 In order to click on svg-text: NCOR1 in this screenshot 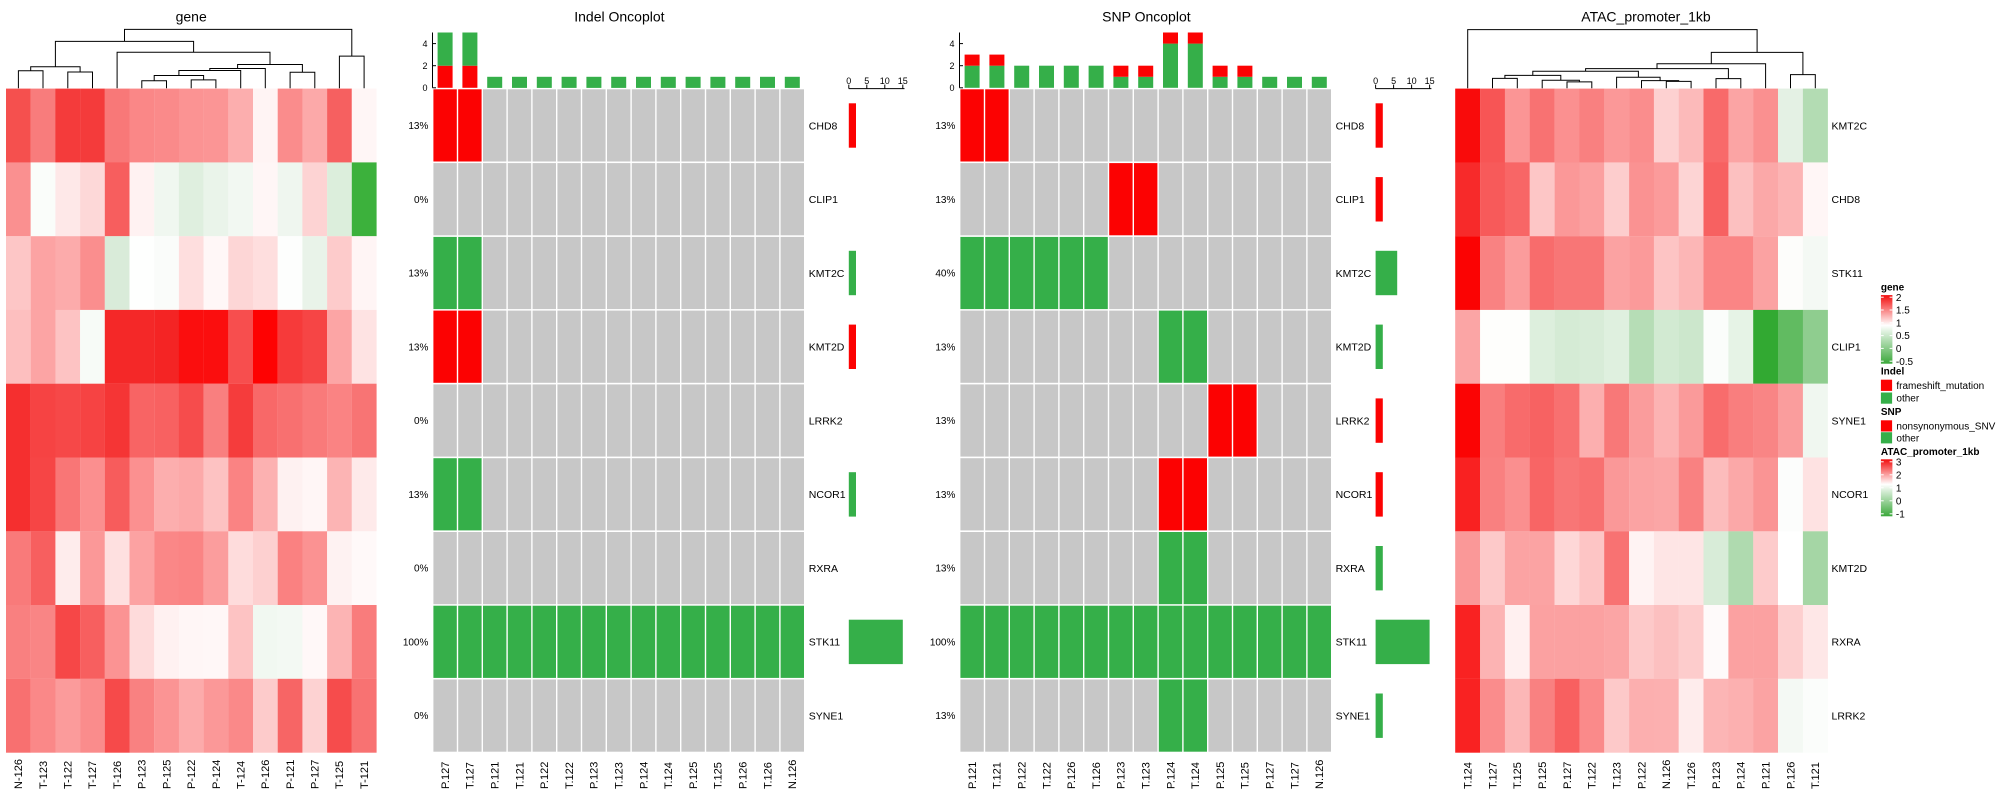, I will do `click(1354, 495)`.